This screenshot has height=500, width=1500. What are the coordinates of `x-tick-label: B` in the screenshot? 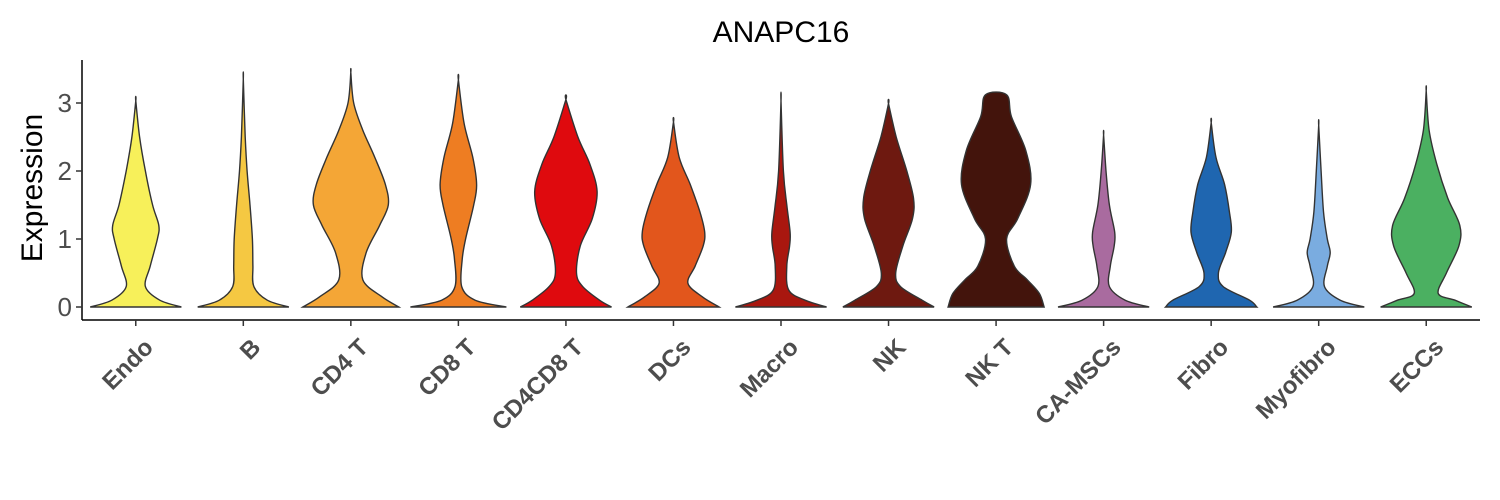 It's located at (250, 349).